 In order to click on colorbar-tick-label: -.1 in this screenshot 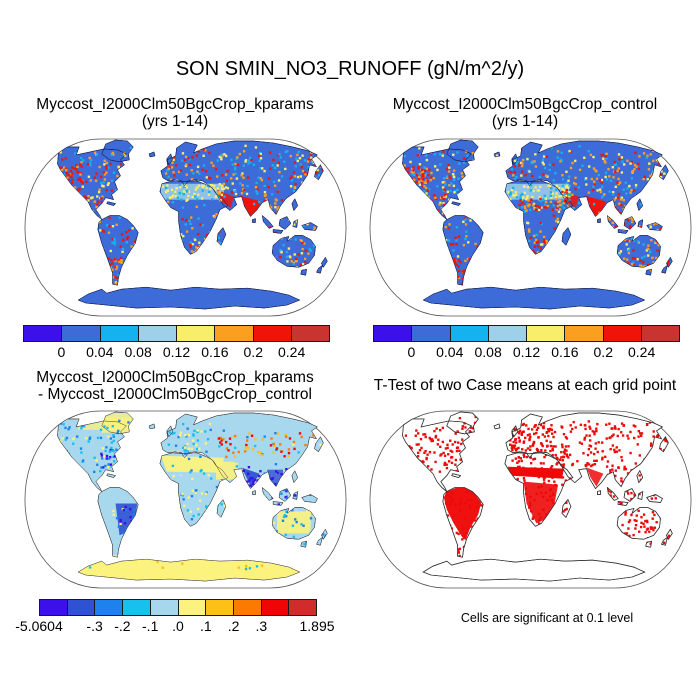, I will do `click(150, 626)`.